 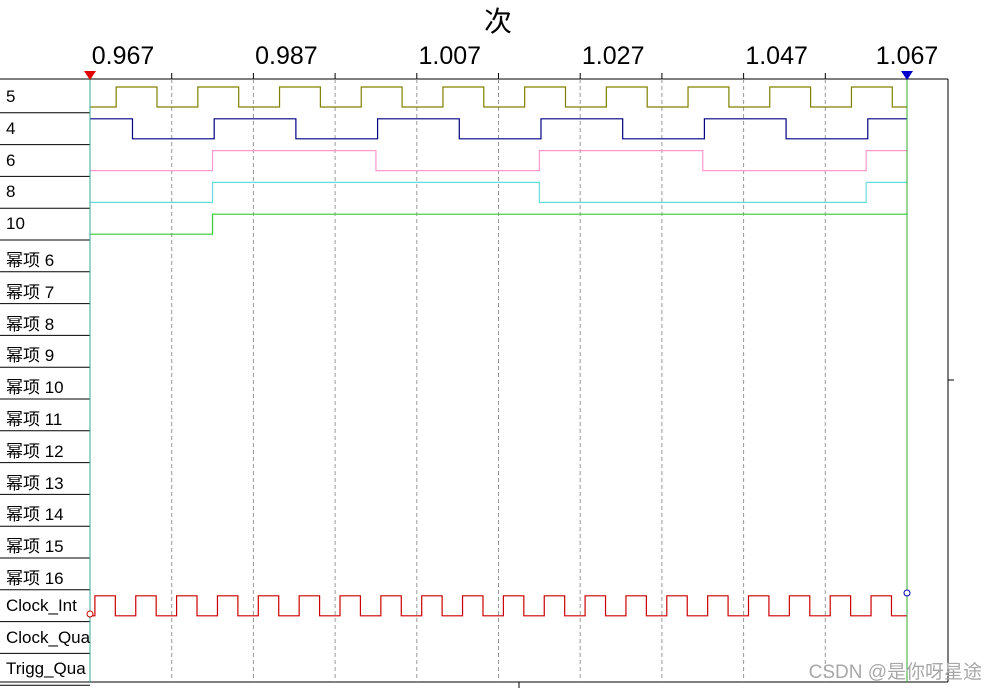 What do you see at coordinates (35, 547) in the screenshot?
I see `signal-label: 幂项 15` at bounding box center [35, 547].